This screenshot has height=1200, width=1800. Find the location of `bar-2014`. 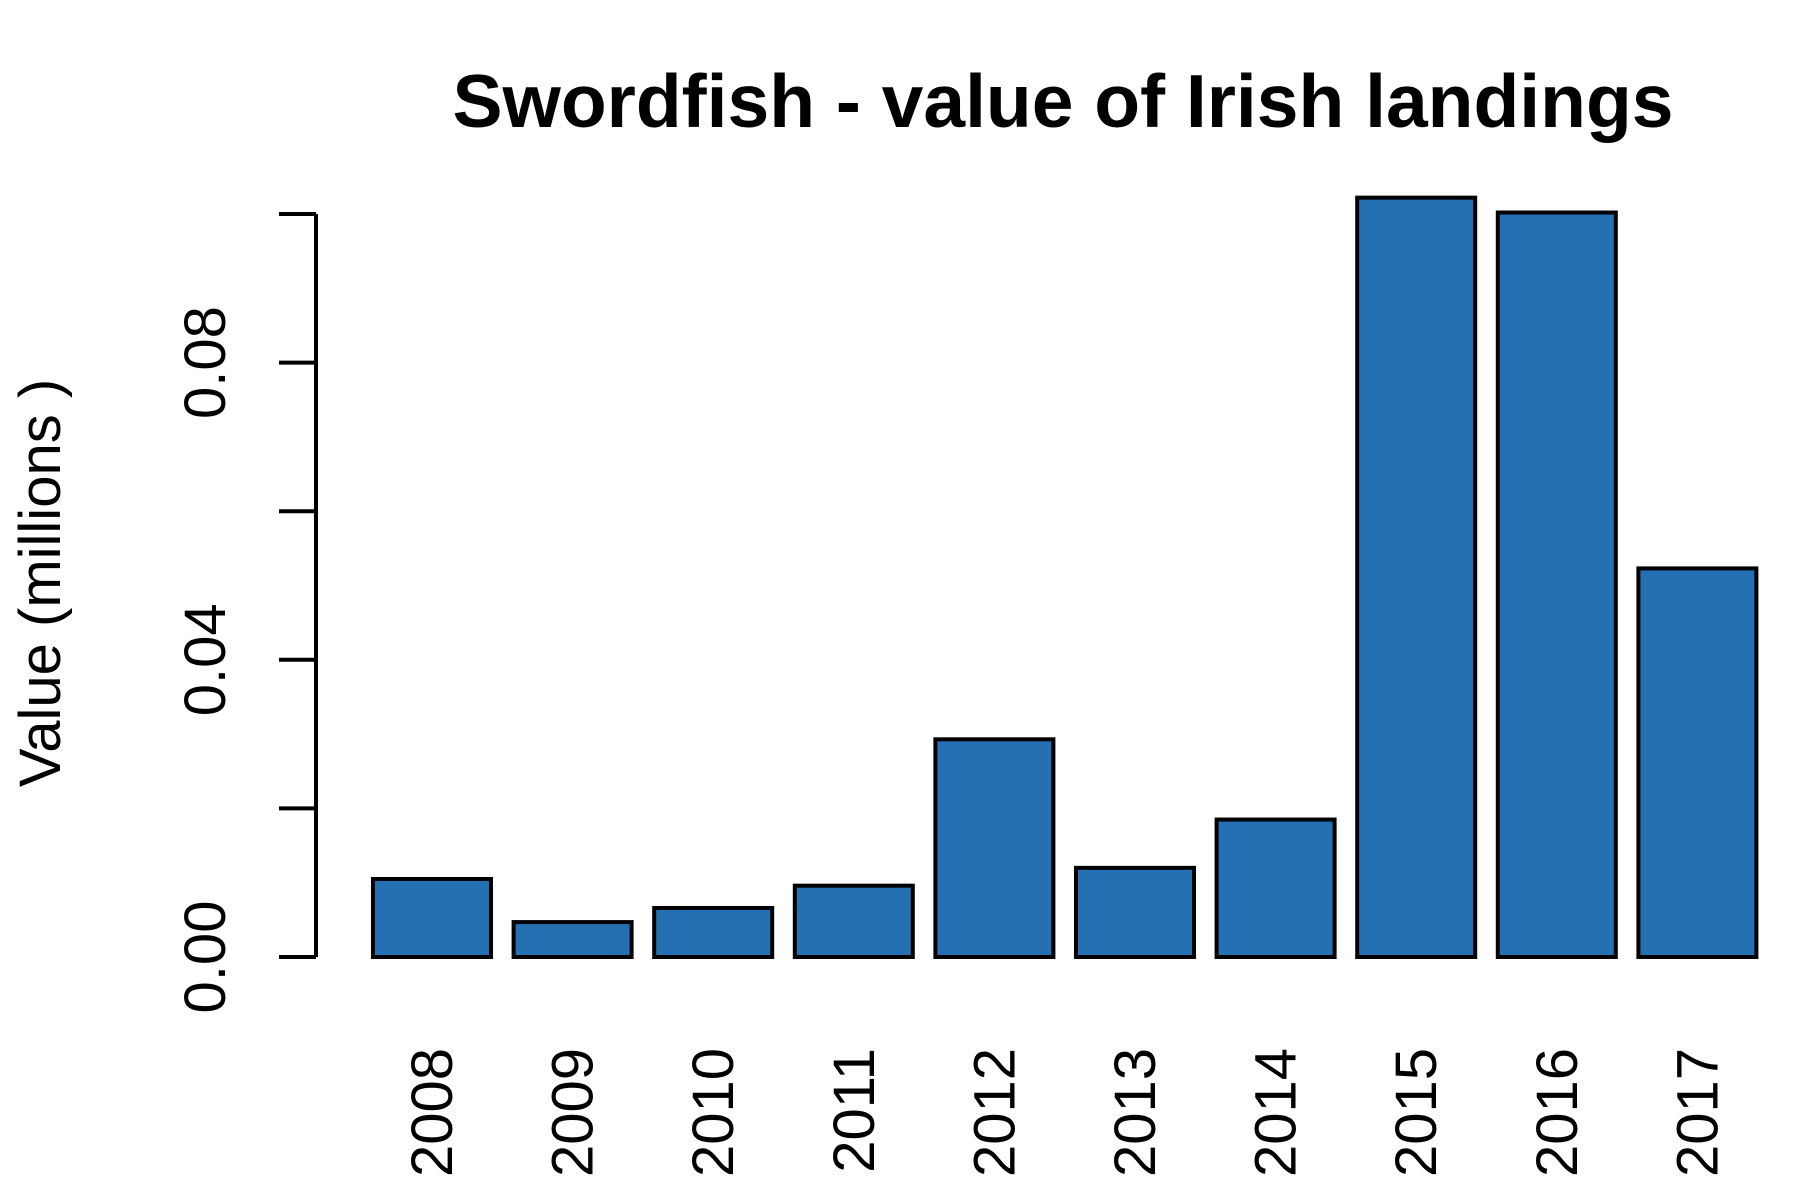

bar-2014 is located at coordinates (1275, 888).